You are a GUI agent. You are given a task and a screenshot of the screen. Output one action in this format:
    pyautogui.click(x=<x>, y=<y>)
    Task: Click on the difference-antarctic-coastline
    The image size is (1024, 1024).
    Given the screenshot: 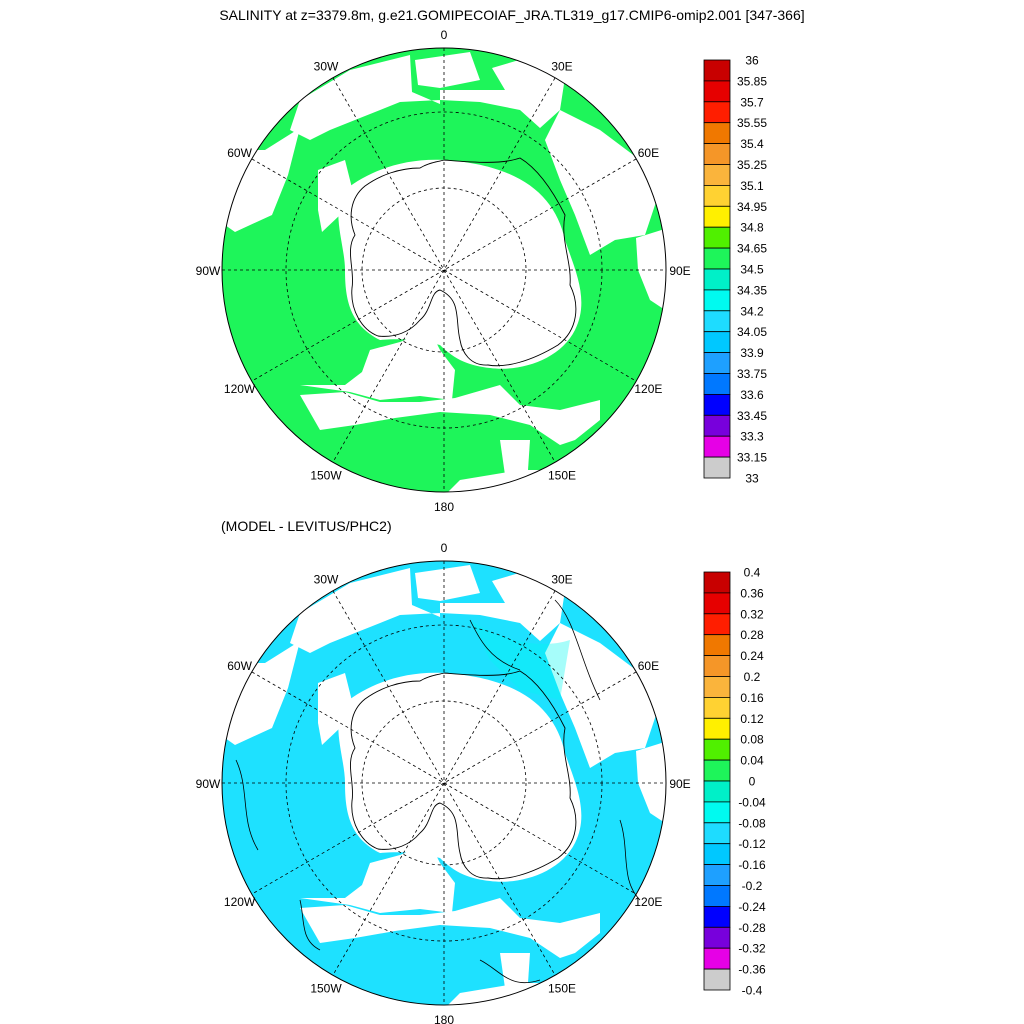 What is the action you would take?
    pyautogui.click(x=463, y=775)
    